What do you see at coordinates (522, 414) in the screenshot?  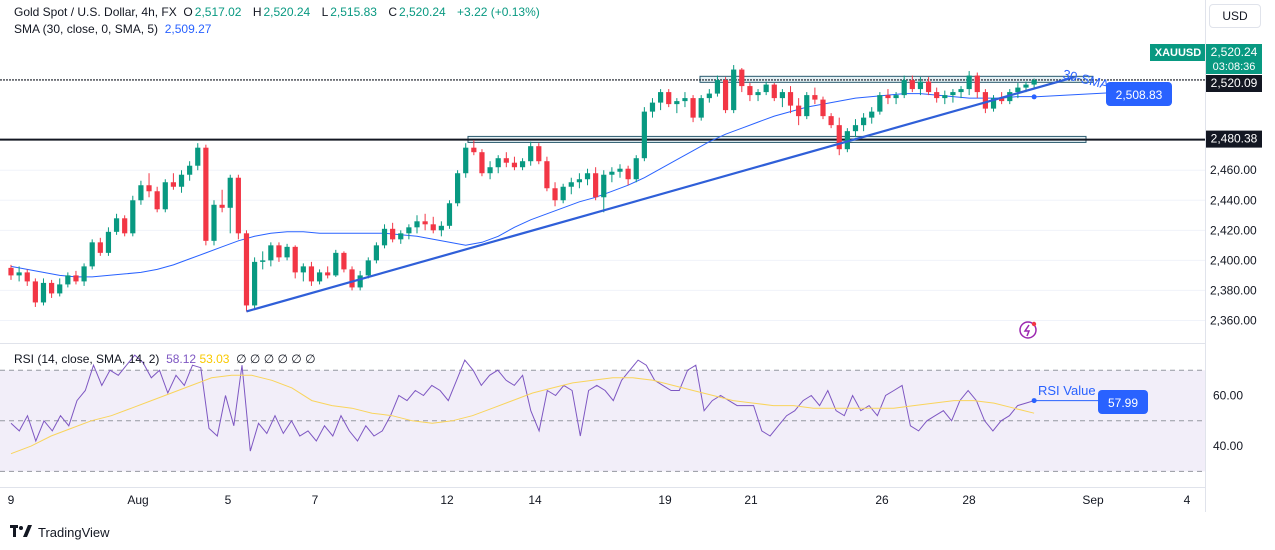 I see `rsi-ma-line` at bounding box center [522, 414].